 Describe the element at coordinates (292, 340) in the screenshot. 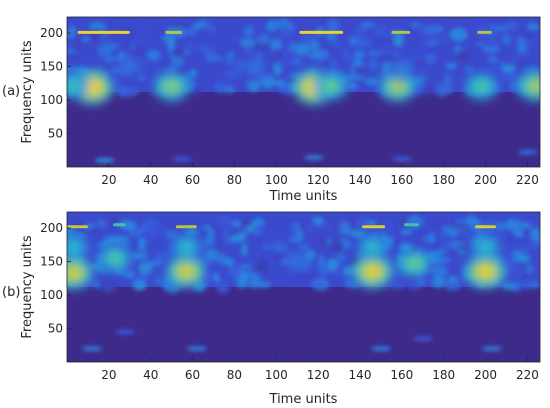

I see `low-features-b` at that location.